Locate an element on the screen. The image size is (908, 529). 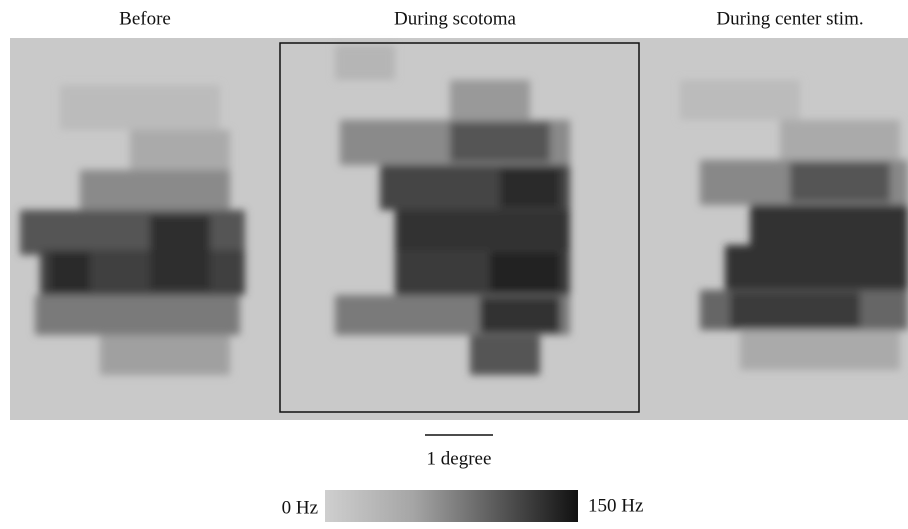
panel-title: Before is located at coordinates (145, 18).